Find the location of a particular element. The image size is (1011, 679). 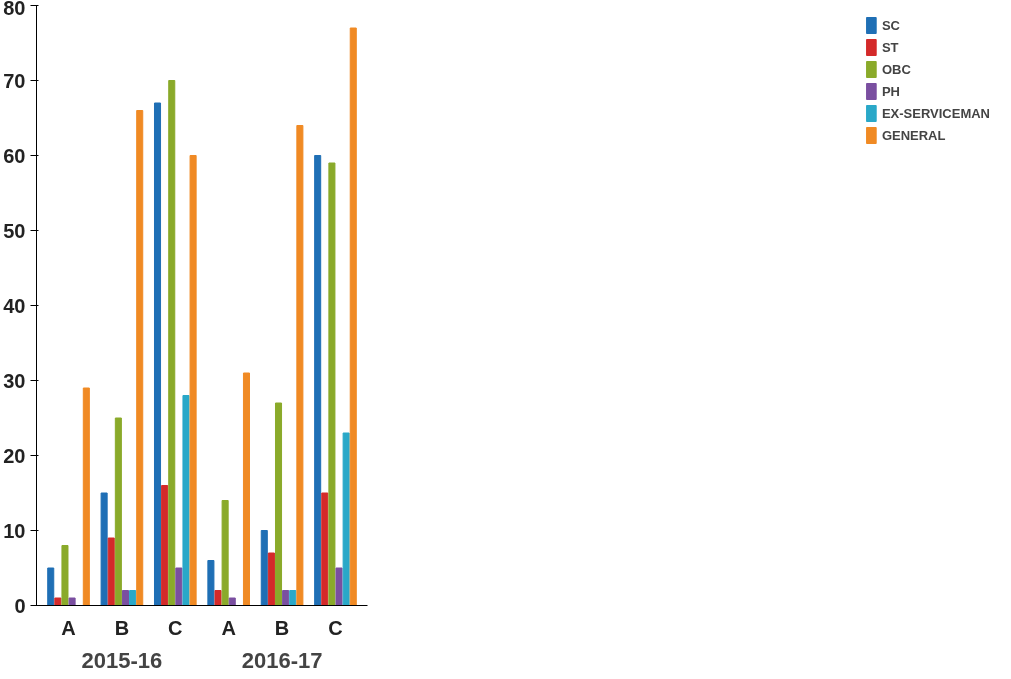

legend-label: GENERAL is located at coordinates (913, 135).